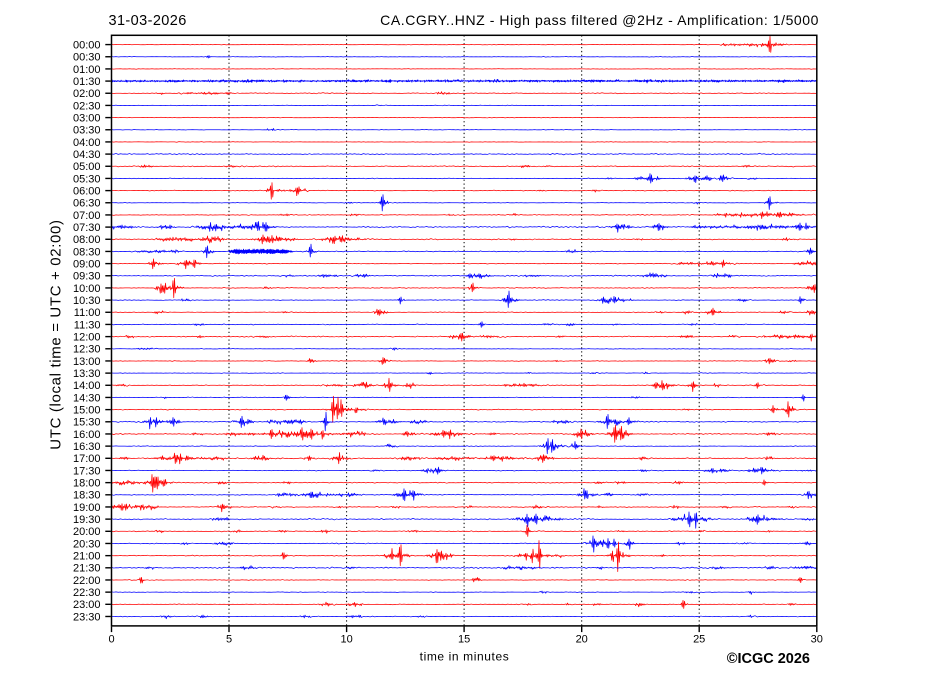 The image size is (927, 696). Describe the element at coordinates (87, 131) in the screenshot. I see `svg-text: 03:30` at that location.